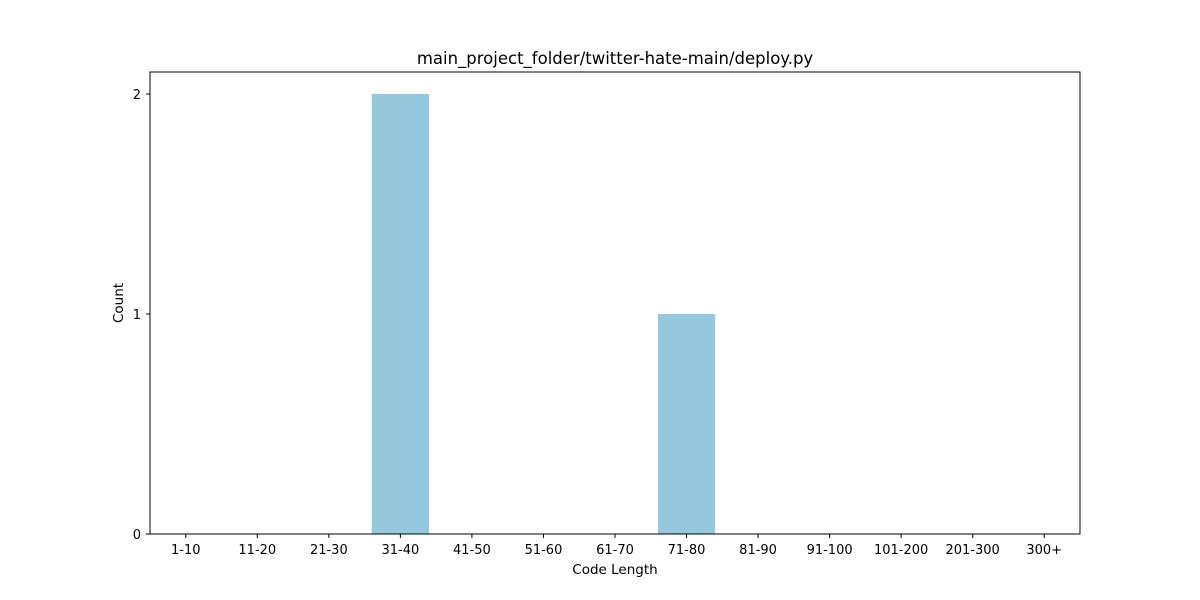 The height and width of the screenshot is (600, 1200). I want to click on x-tick-label: 201-300, so click(973, 550).